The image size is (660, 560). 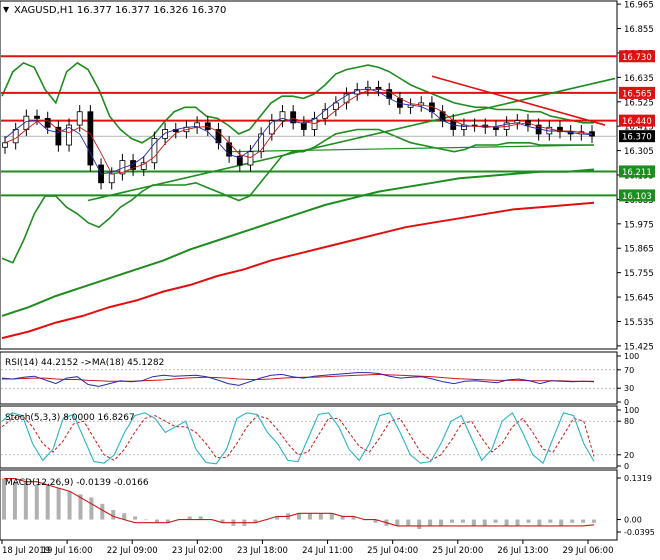 I want to click on level-labels: 16.730 16.565 16.440 16.211 16.103 16.370, so click(x=637, y=126).